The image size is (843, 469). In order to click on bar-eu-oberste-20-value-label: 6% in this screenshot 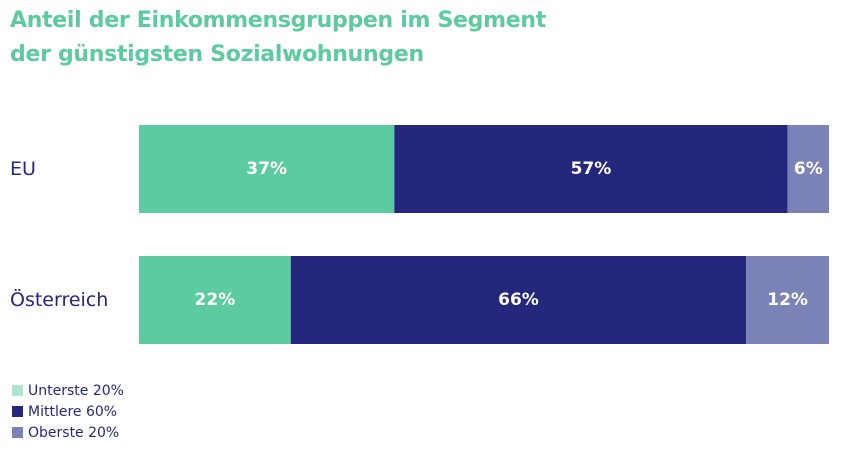, I will do `click(808, 169)`.